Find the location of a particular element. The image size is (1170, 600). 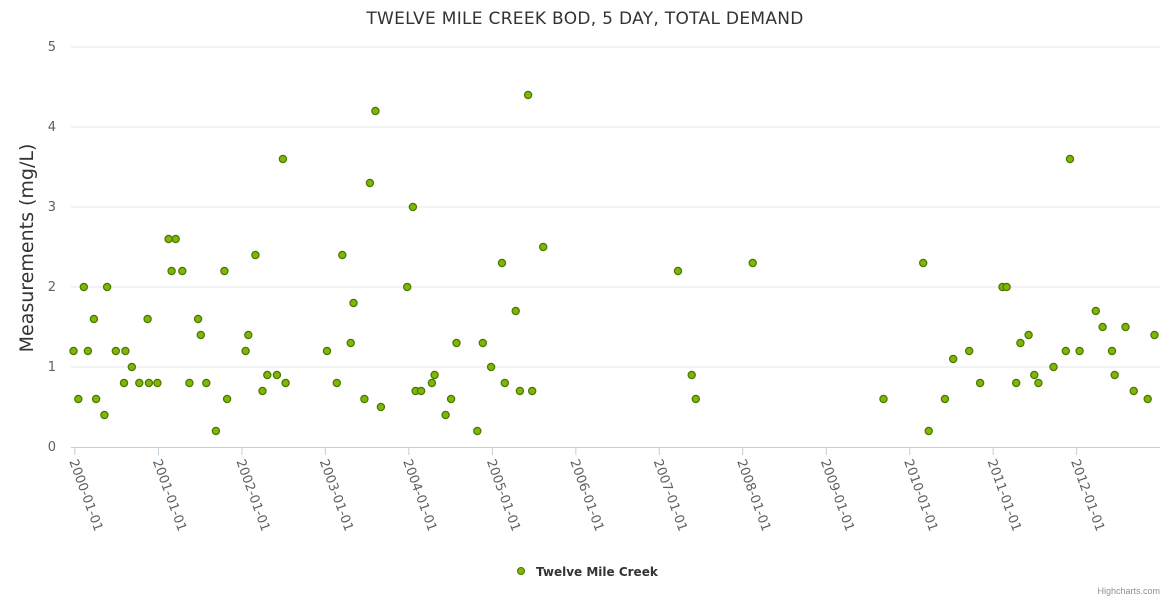

legend-label: Twelve Mile Creek is located at coordinates (597, 572).